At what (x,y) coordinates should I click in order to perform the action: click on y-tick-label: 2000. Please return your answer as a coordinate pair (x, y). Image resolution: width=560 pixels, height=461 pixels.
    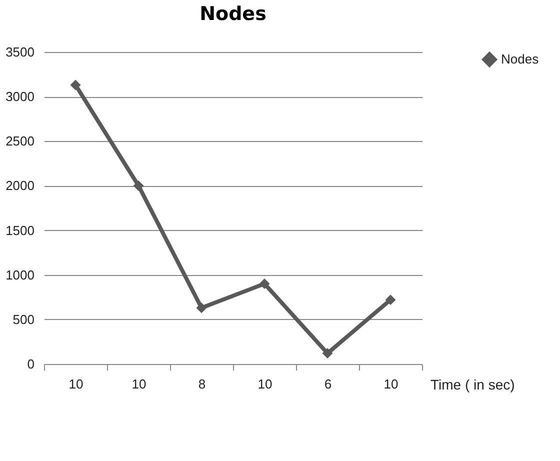
    Looking at the image, I should click on (20, 186).